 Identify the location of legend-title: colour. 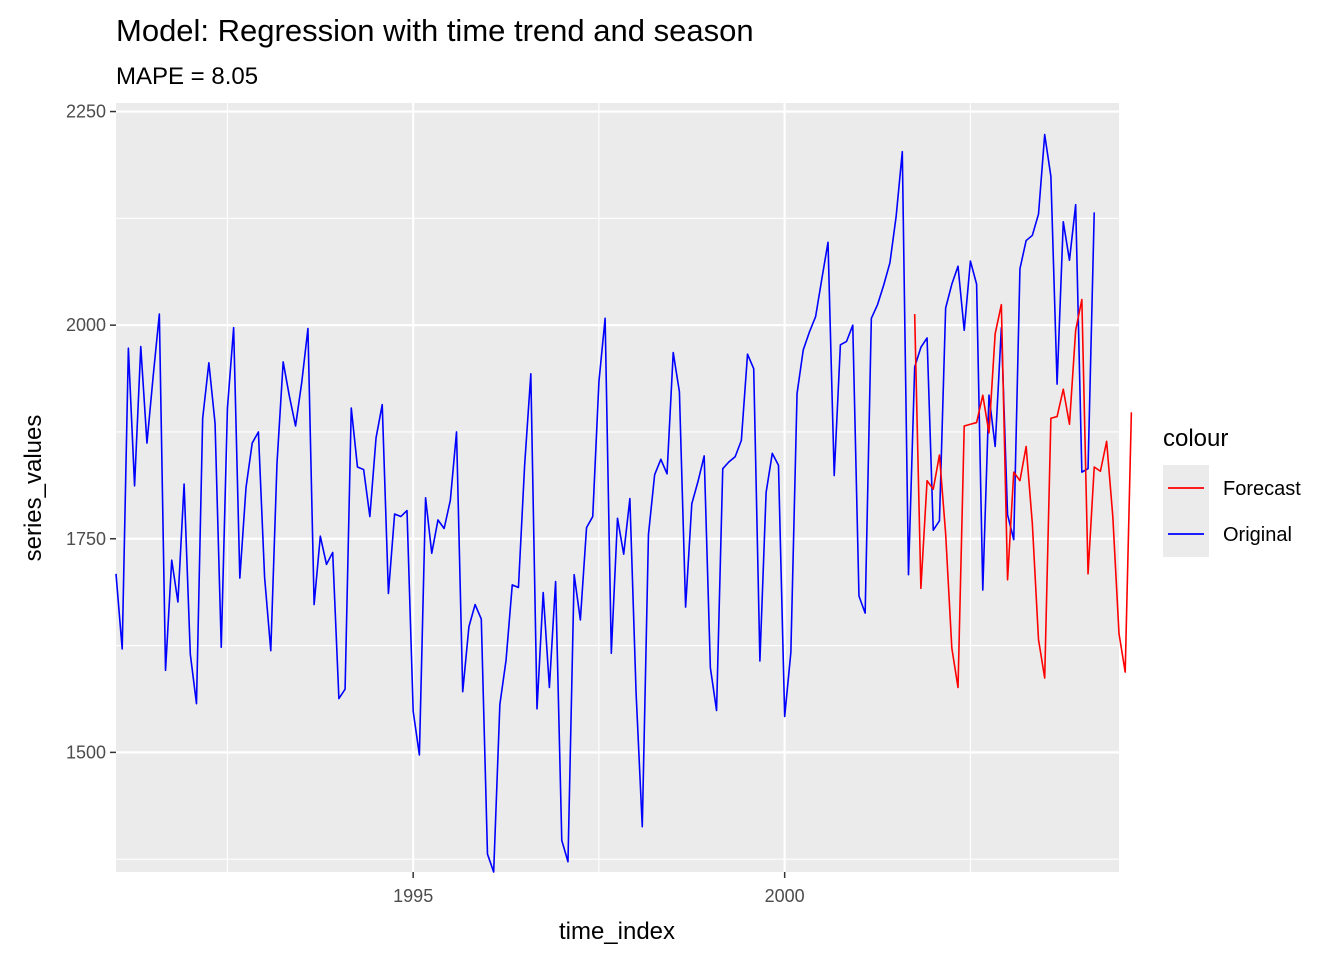
(1195, 438).